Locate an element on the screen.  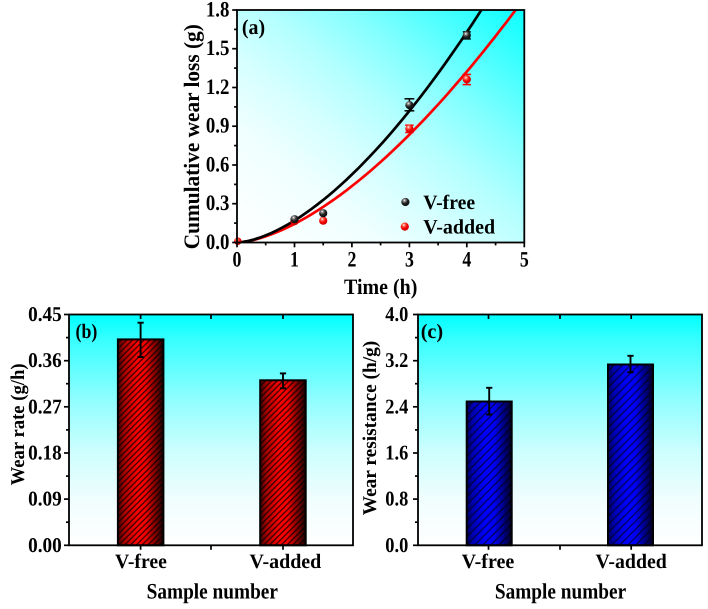
svg-text: 0.3 is located at coordinates (218, 202).